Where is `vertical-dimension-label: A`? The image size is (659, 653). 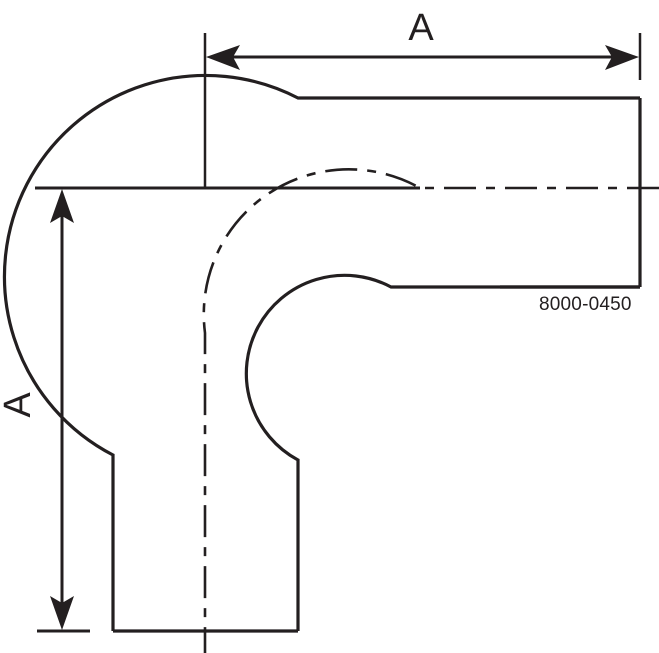
vertical-dimension-label: A is located at coordinates (19, 405).